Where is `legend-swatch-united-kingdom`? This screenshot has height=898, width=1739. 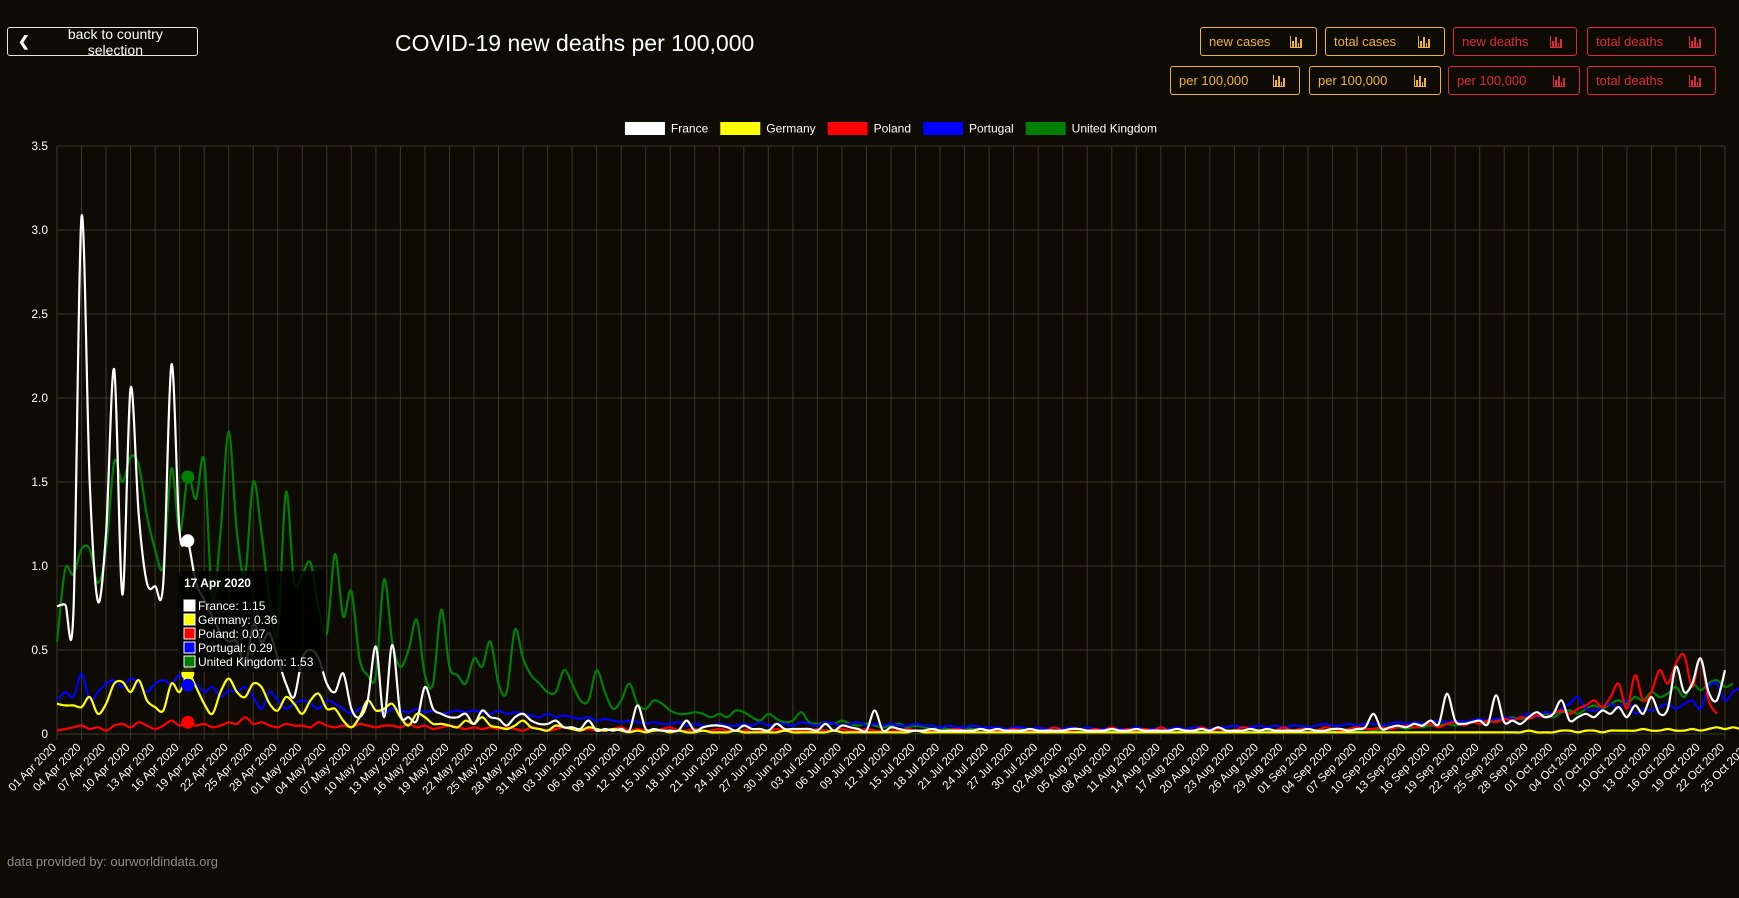
legend-swatch-united-kingdom is located at coordinates (1045, 128).